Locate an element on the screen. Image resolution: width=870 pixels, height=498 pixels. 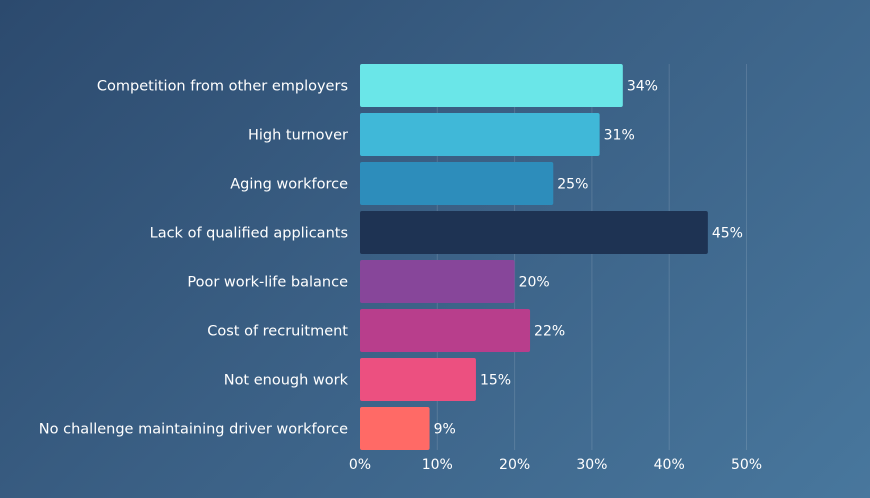
category-label-5: Poor work-life balance is located at coordinates (267, 283).